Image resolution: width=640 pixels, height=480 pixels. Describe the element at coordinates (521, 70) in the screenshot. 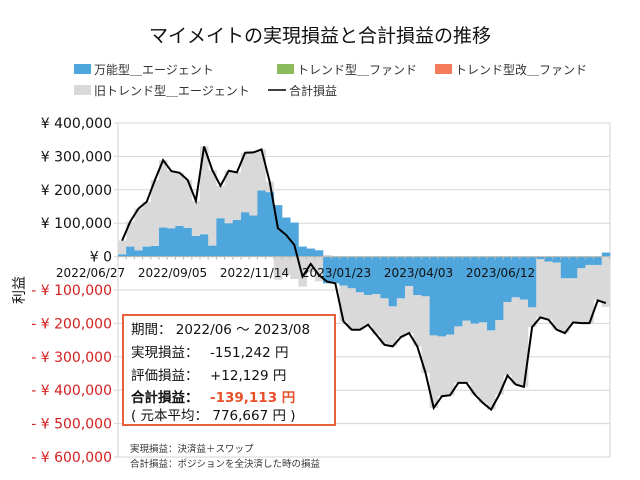

I see `legend-label: トレンド型改＿ファンド` at that location.